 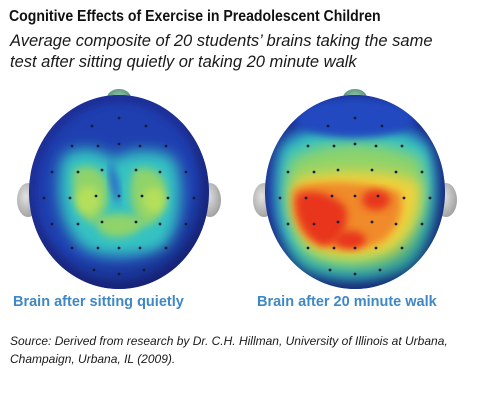 I want to click on caption-walk: Brain after 20 minute walk, so click(x=347, y=302).